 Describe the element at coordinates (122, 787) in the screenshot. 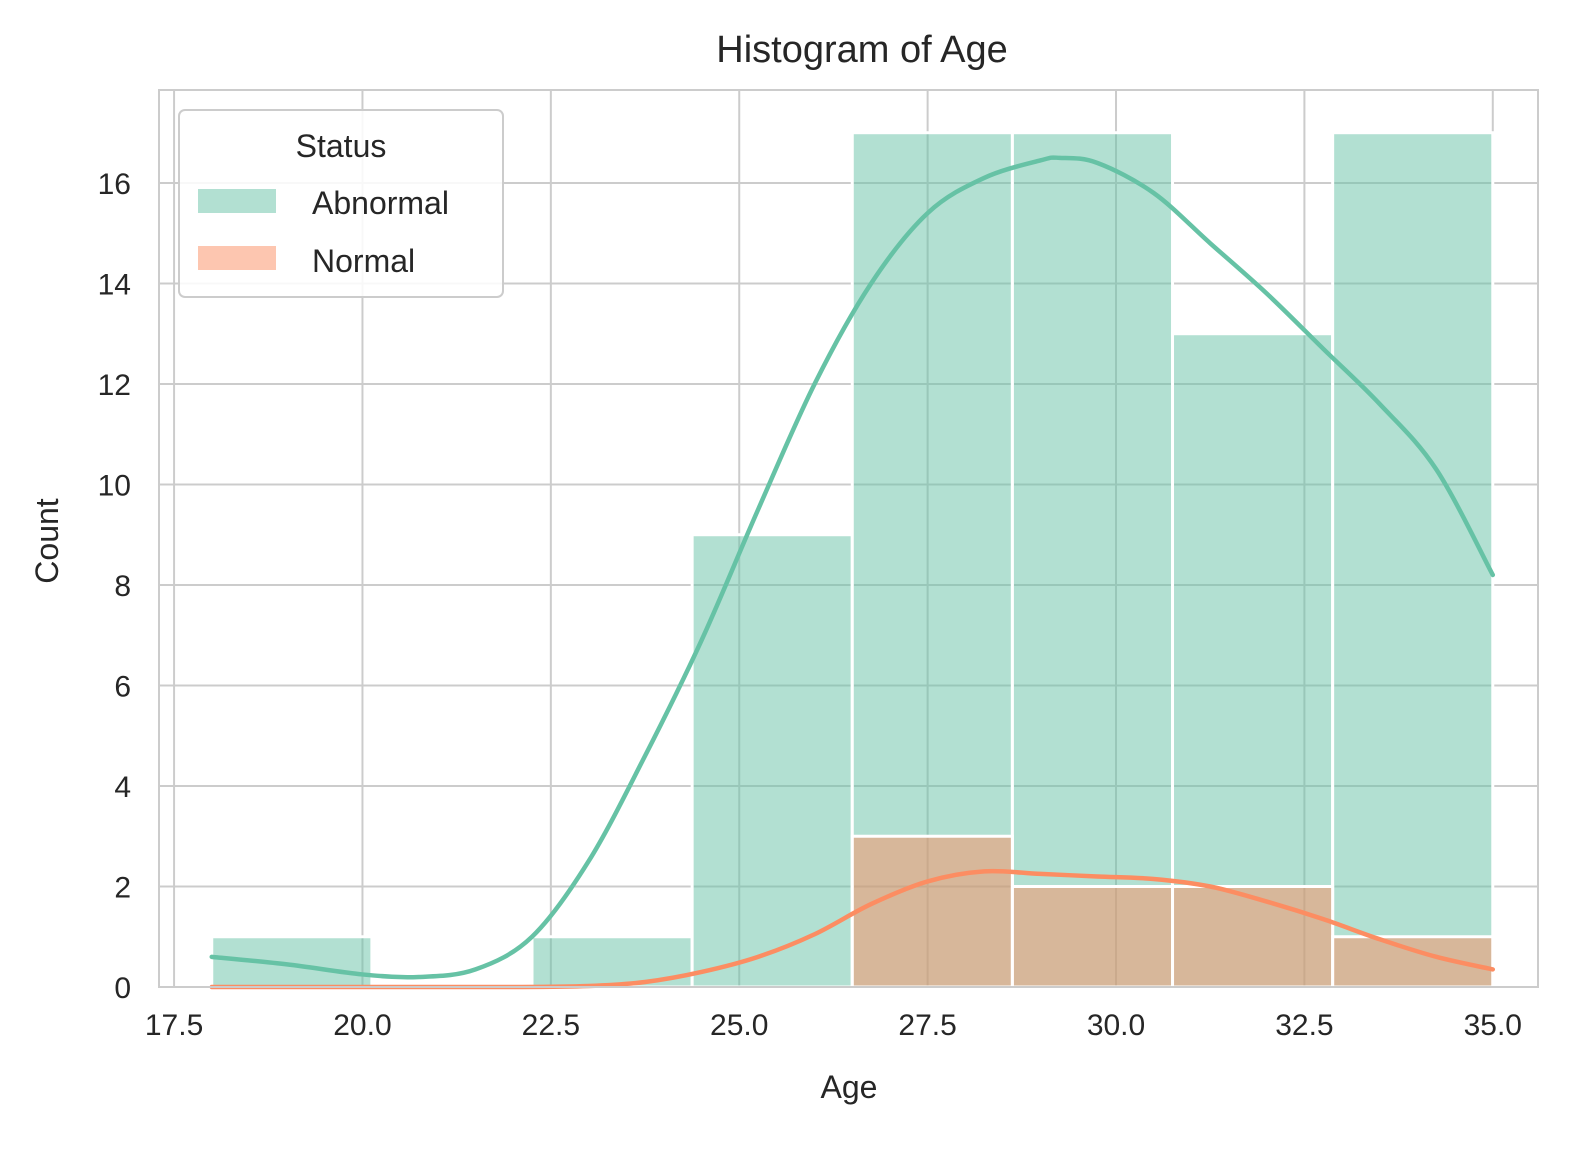

I see `y-tick-label: 4` at that location.